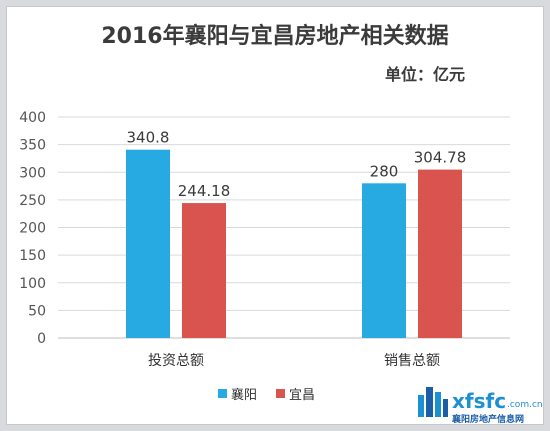 The height and width of the screenshot is (431, 550). Describe the element at coordinates (41, 339) in the screenshot. I see `y-tick-label: 0` at that location.